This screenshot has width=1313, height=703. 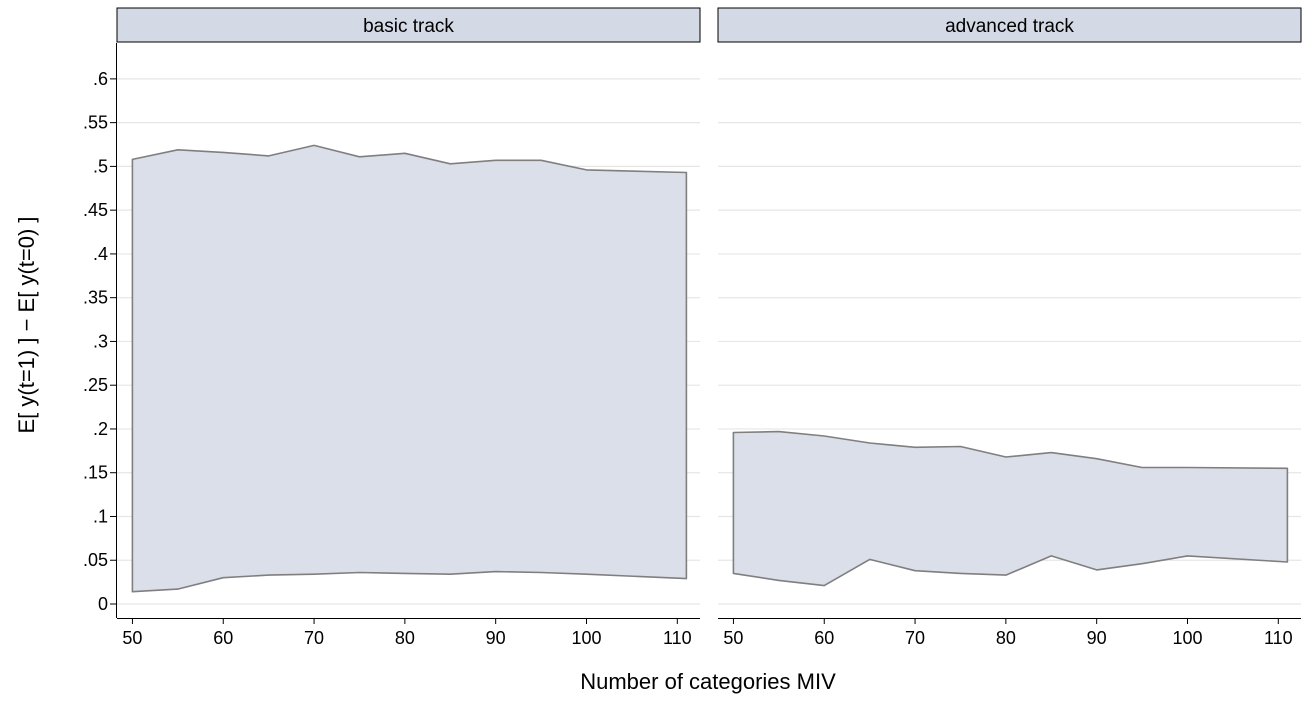 I want to click on y-tick-label: .35, so click(x=95, y=298).